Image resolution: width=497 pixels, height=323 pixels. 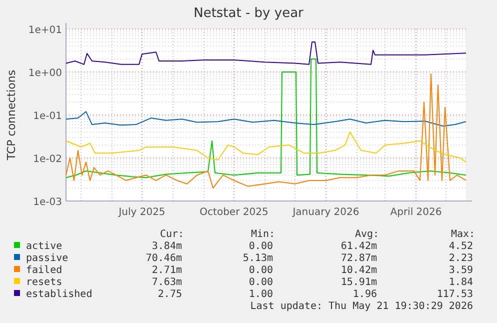 What do you see at coordinates (170, 294) in the screenshot?
I see `text: 2.75` at bounding box center [170, 294].